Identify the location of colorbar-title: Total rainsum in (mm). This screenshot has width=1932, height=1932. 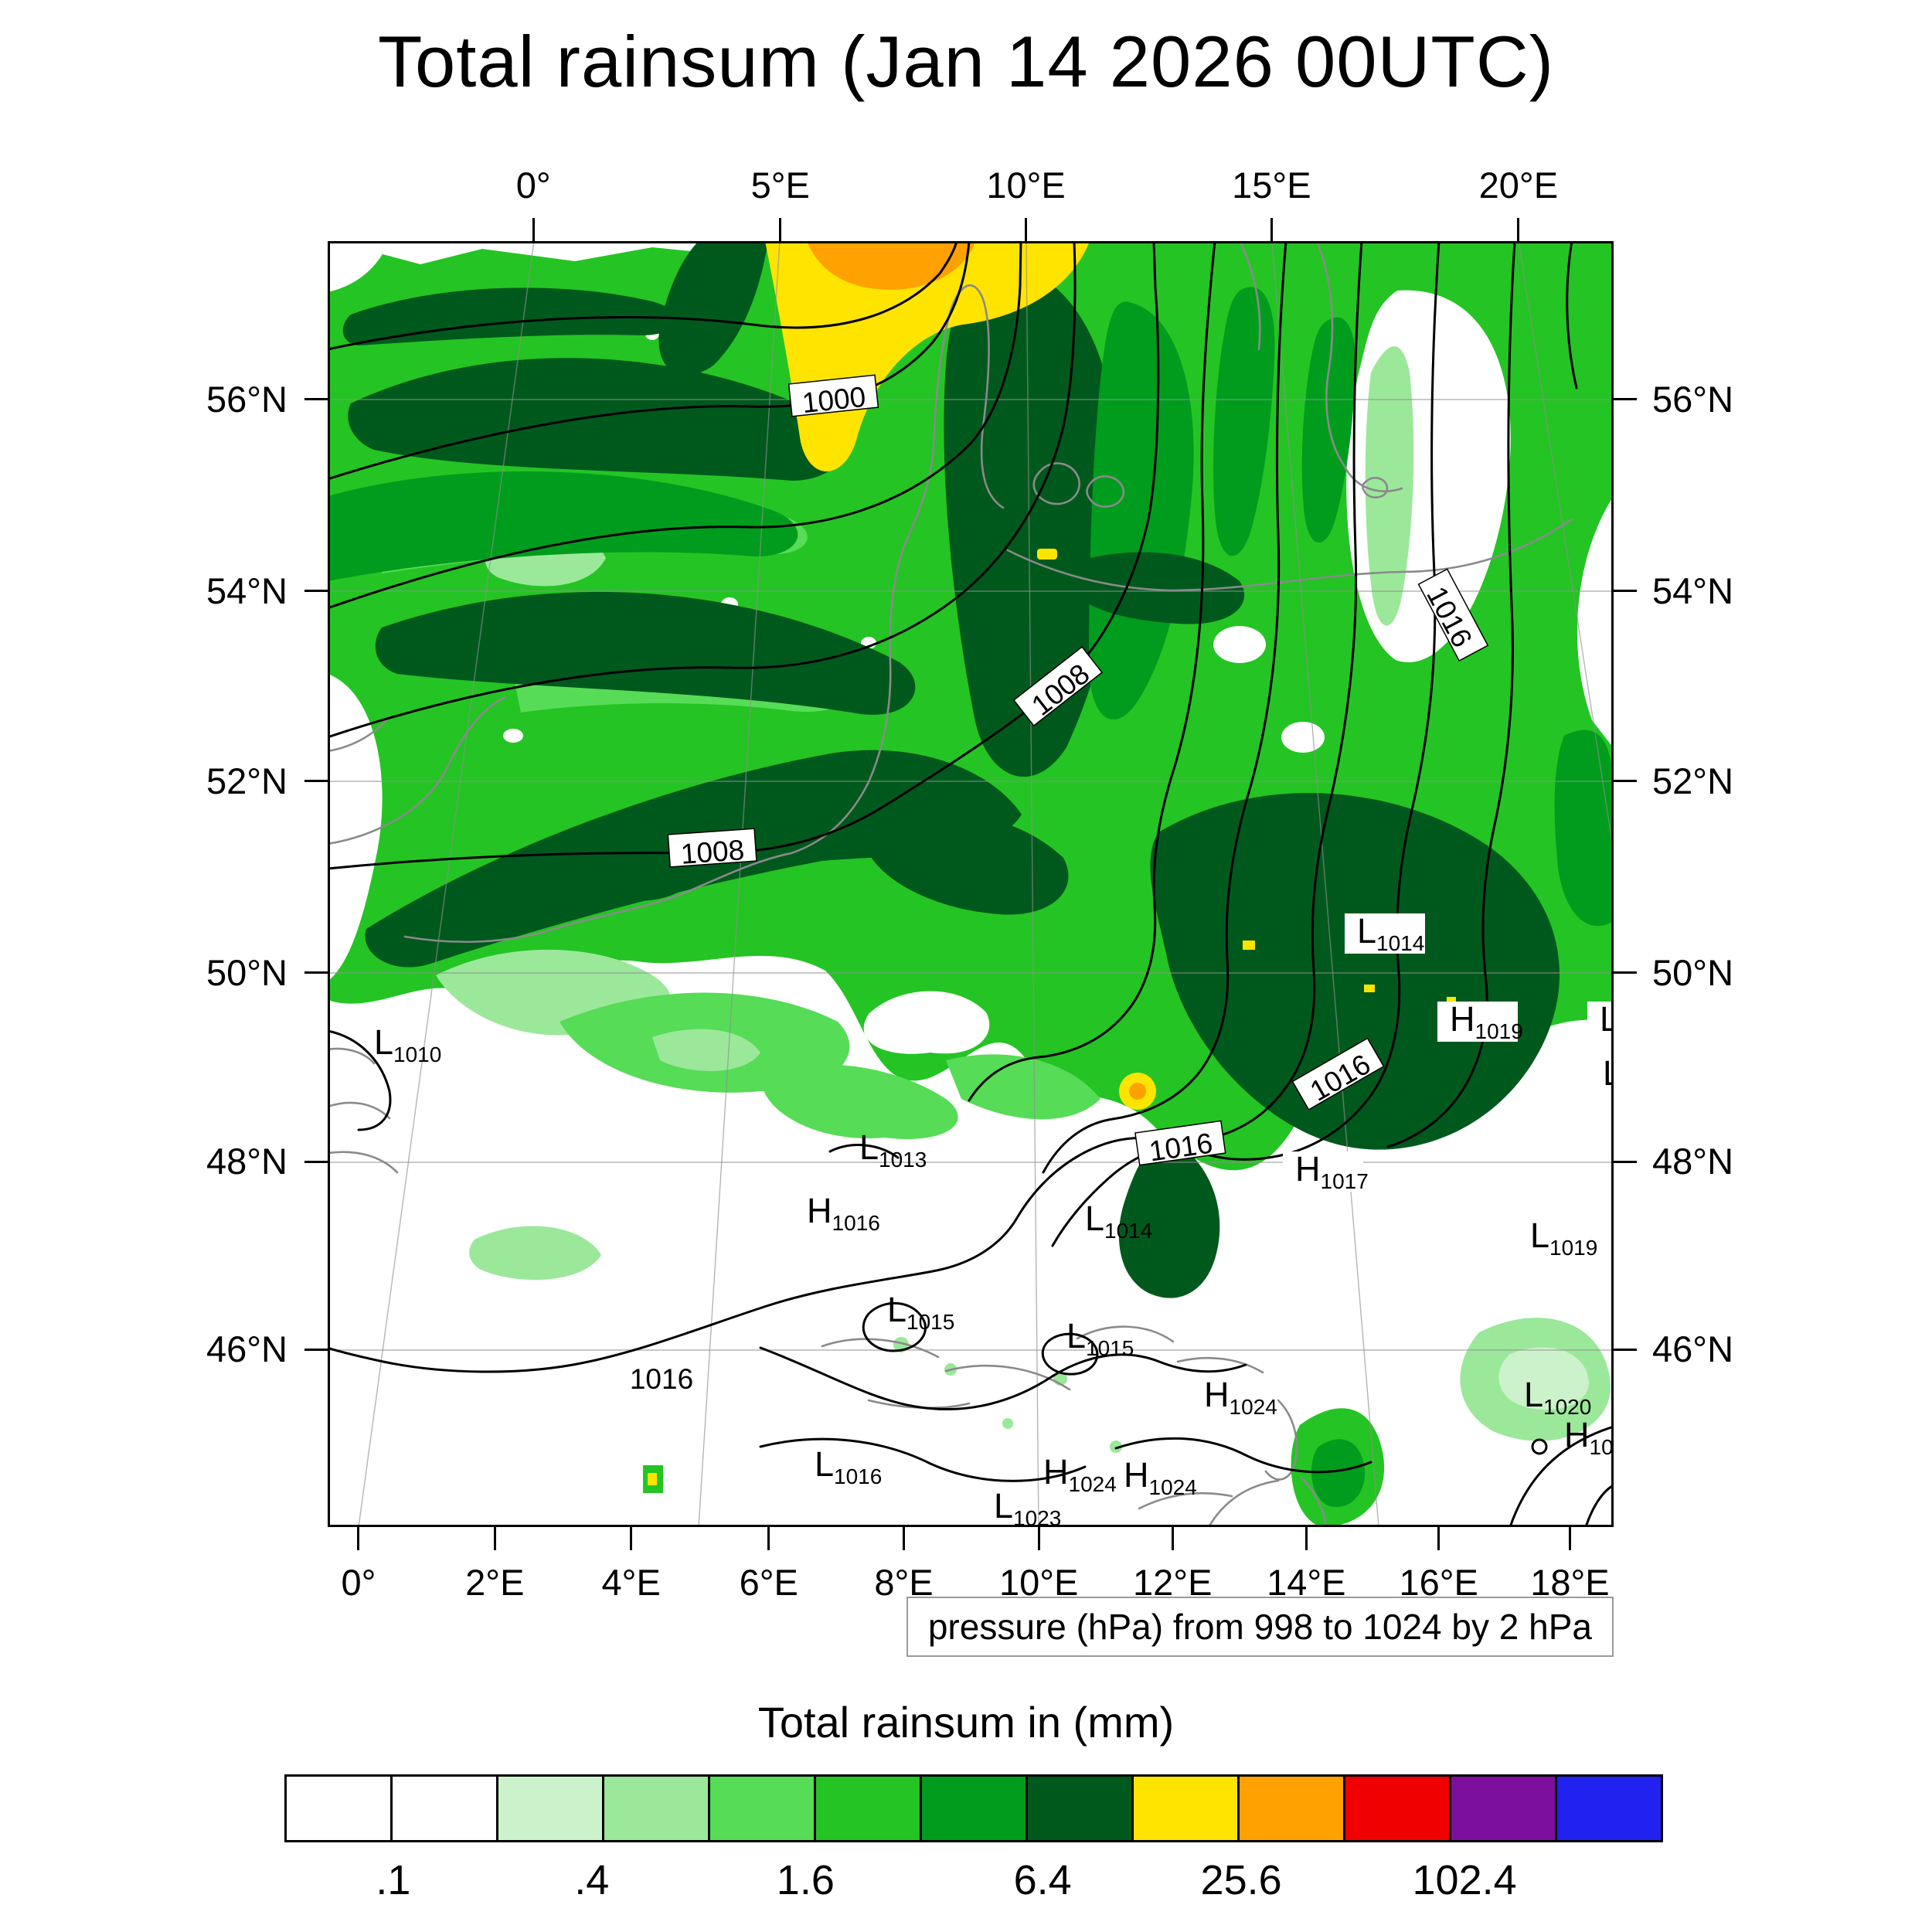
(966, 1723).